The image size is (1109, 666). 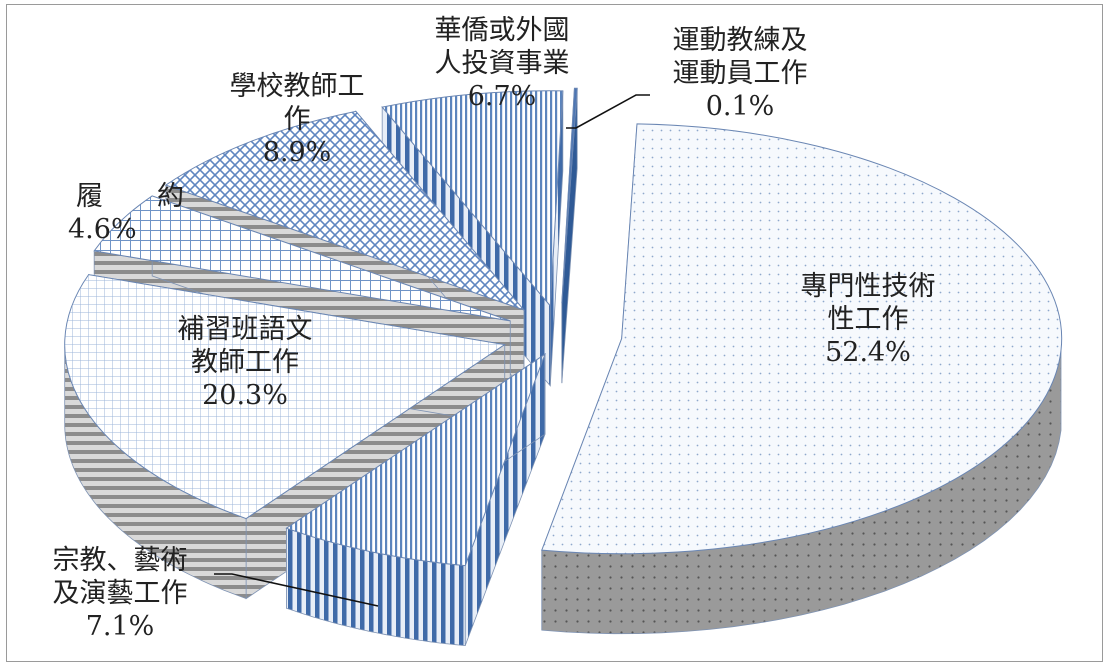 What do you see at coordinates (740, 40) in the screenshot?
I see `slice-name-line: 運動教練及` at bounding box center [740, 40].